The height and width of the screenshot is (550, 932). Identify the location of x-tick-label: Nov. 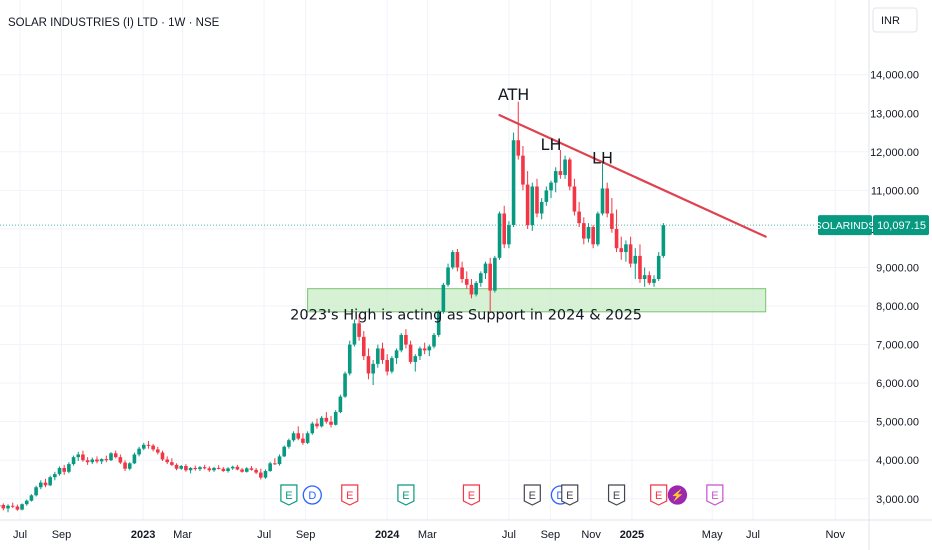
(591, 535).